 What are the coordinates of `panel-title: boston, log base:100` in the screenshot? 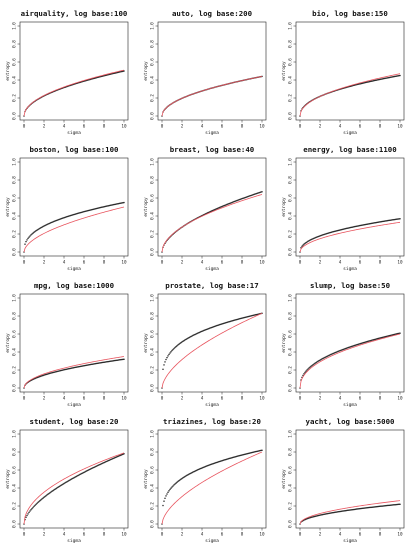 It's located at (74, 149).